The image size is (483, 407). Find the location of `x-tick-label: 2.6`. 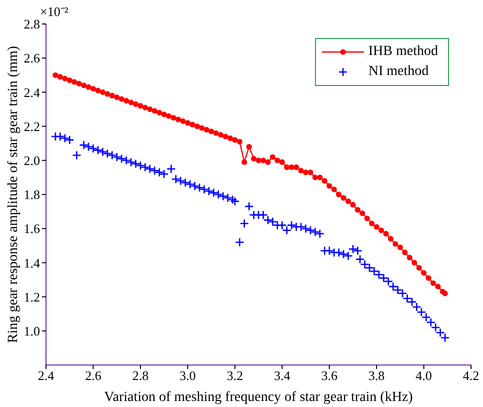

x-tick-label: 2.6 is located at coordinates (93, 376).